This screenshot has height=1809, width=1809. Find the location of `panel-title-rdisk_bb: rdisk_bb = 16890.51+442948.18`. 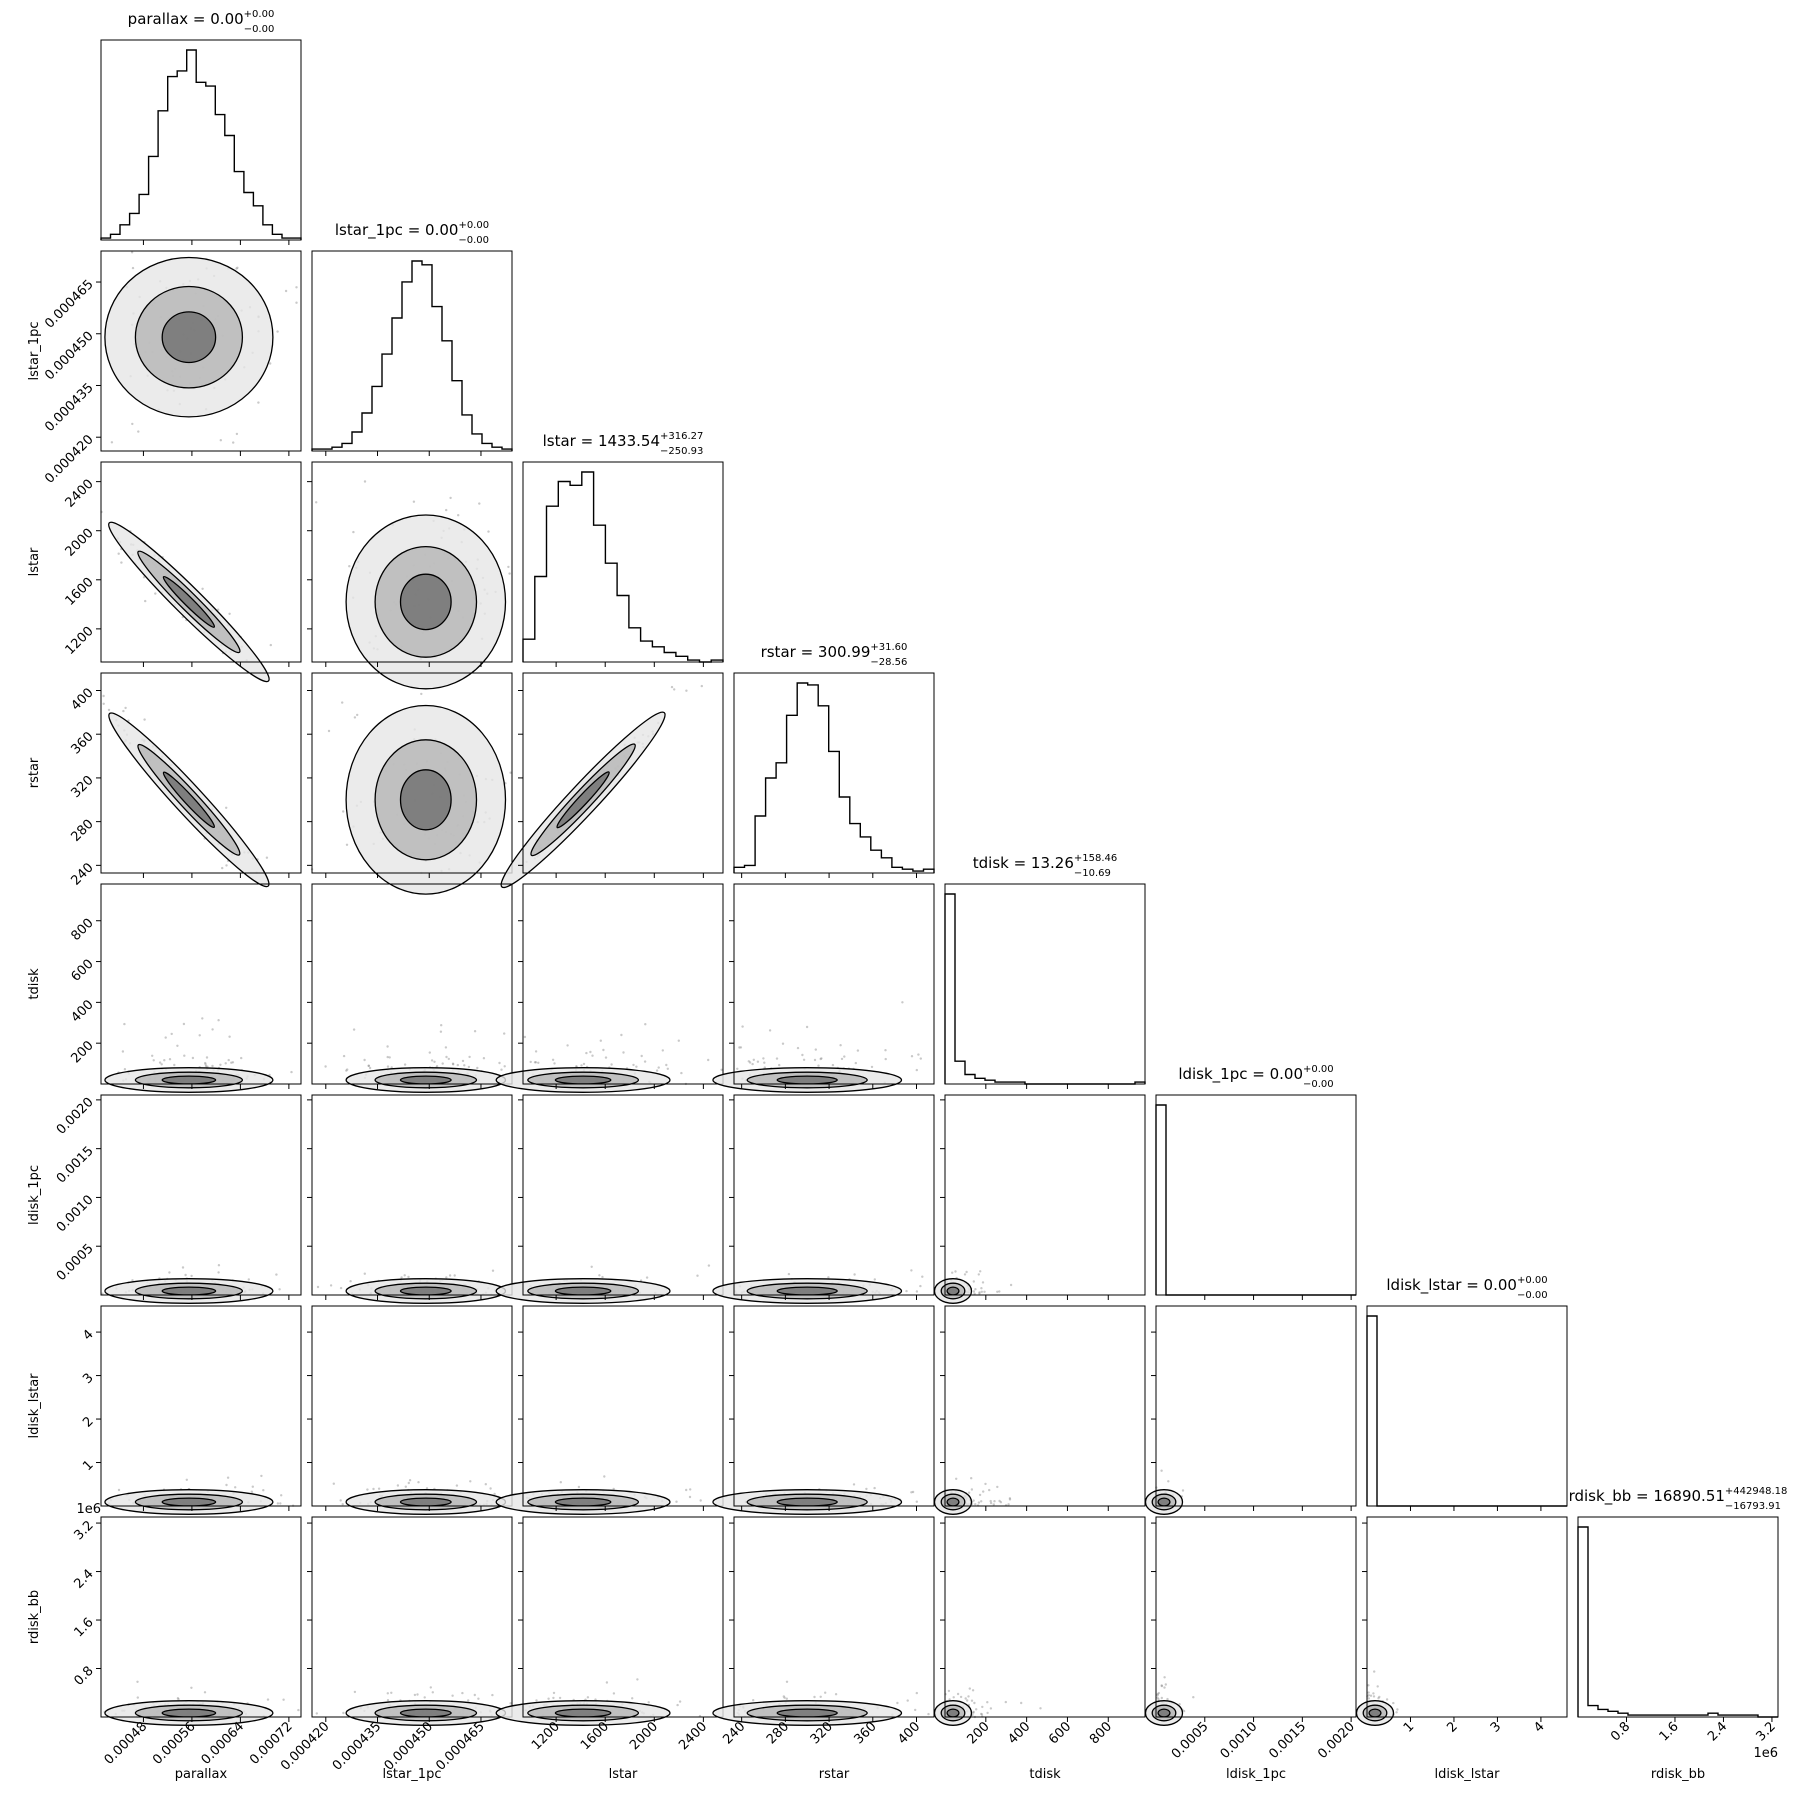

panel-title-rdisk_bb: rdisk_bb = 16890.51+442948.18 is located at coordinates (1678, 1496).